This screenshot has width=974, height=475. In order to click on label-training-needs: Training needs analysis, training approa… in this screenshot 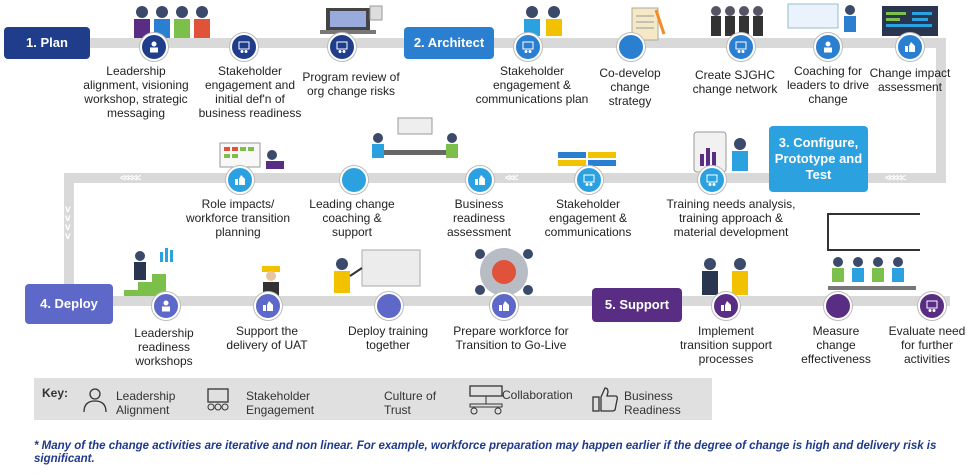, I will do `click(731, 218)`.